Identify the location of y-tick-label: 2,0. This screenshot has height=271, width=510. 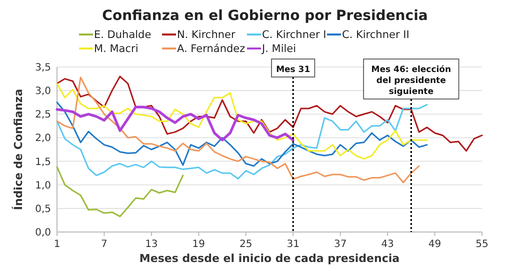
(43, 138).